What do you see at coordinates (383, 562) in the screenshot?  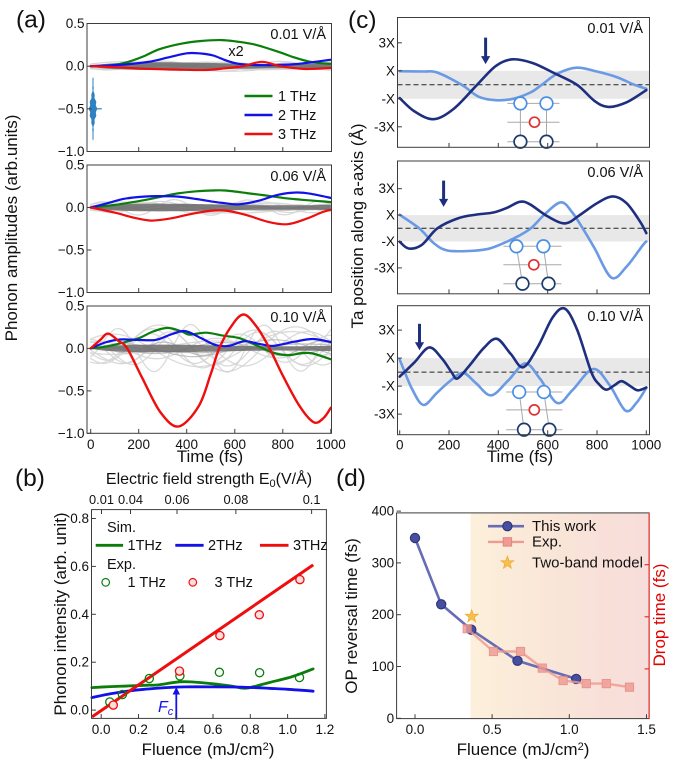 I see `svg-text: 300` at bounding box center [383, 562].